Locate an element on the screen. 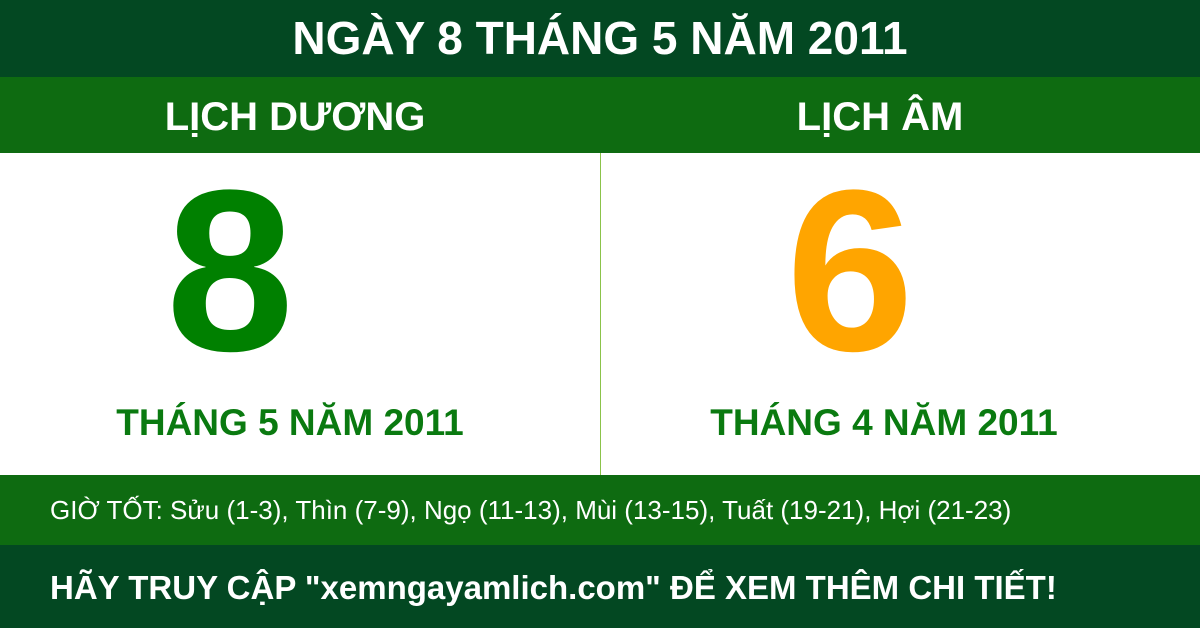 Image resolution: width=1200 pixels, height=631 pixels. lunar-day: 6 is located at coordinates (850, 271).